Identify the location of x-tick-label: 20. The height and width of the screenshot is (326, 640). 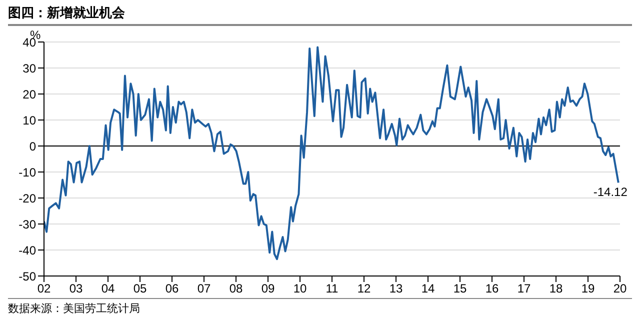
(620, 289).